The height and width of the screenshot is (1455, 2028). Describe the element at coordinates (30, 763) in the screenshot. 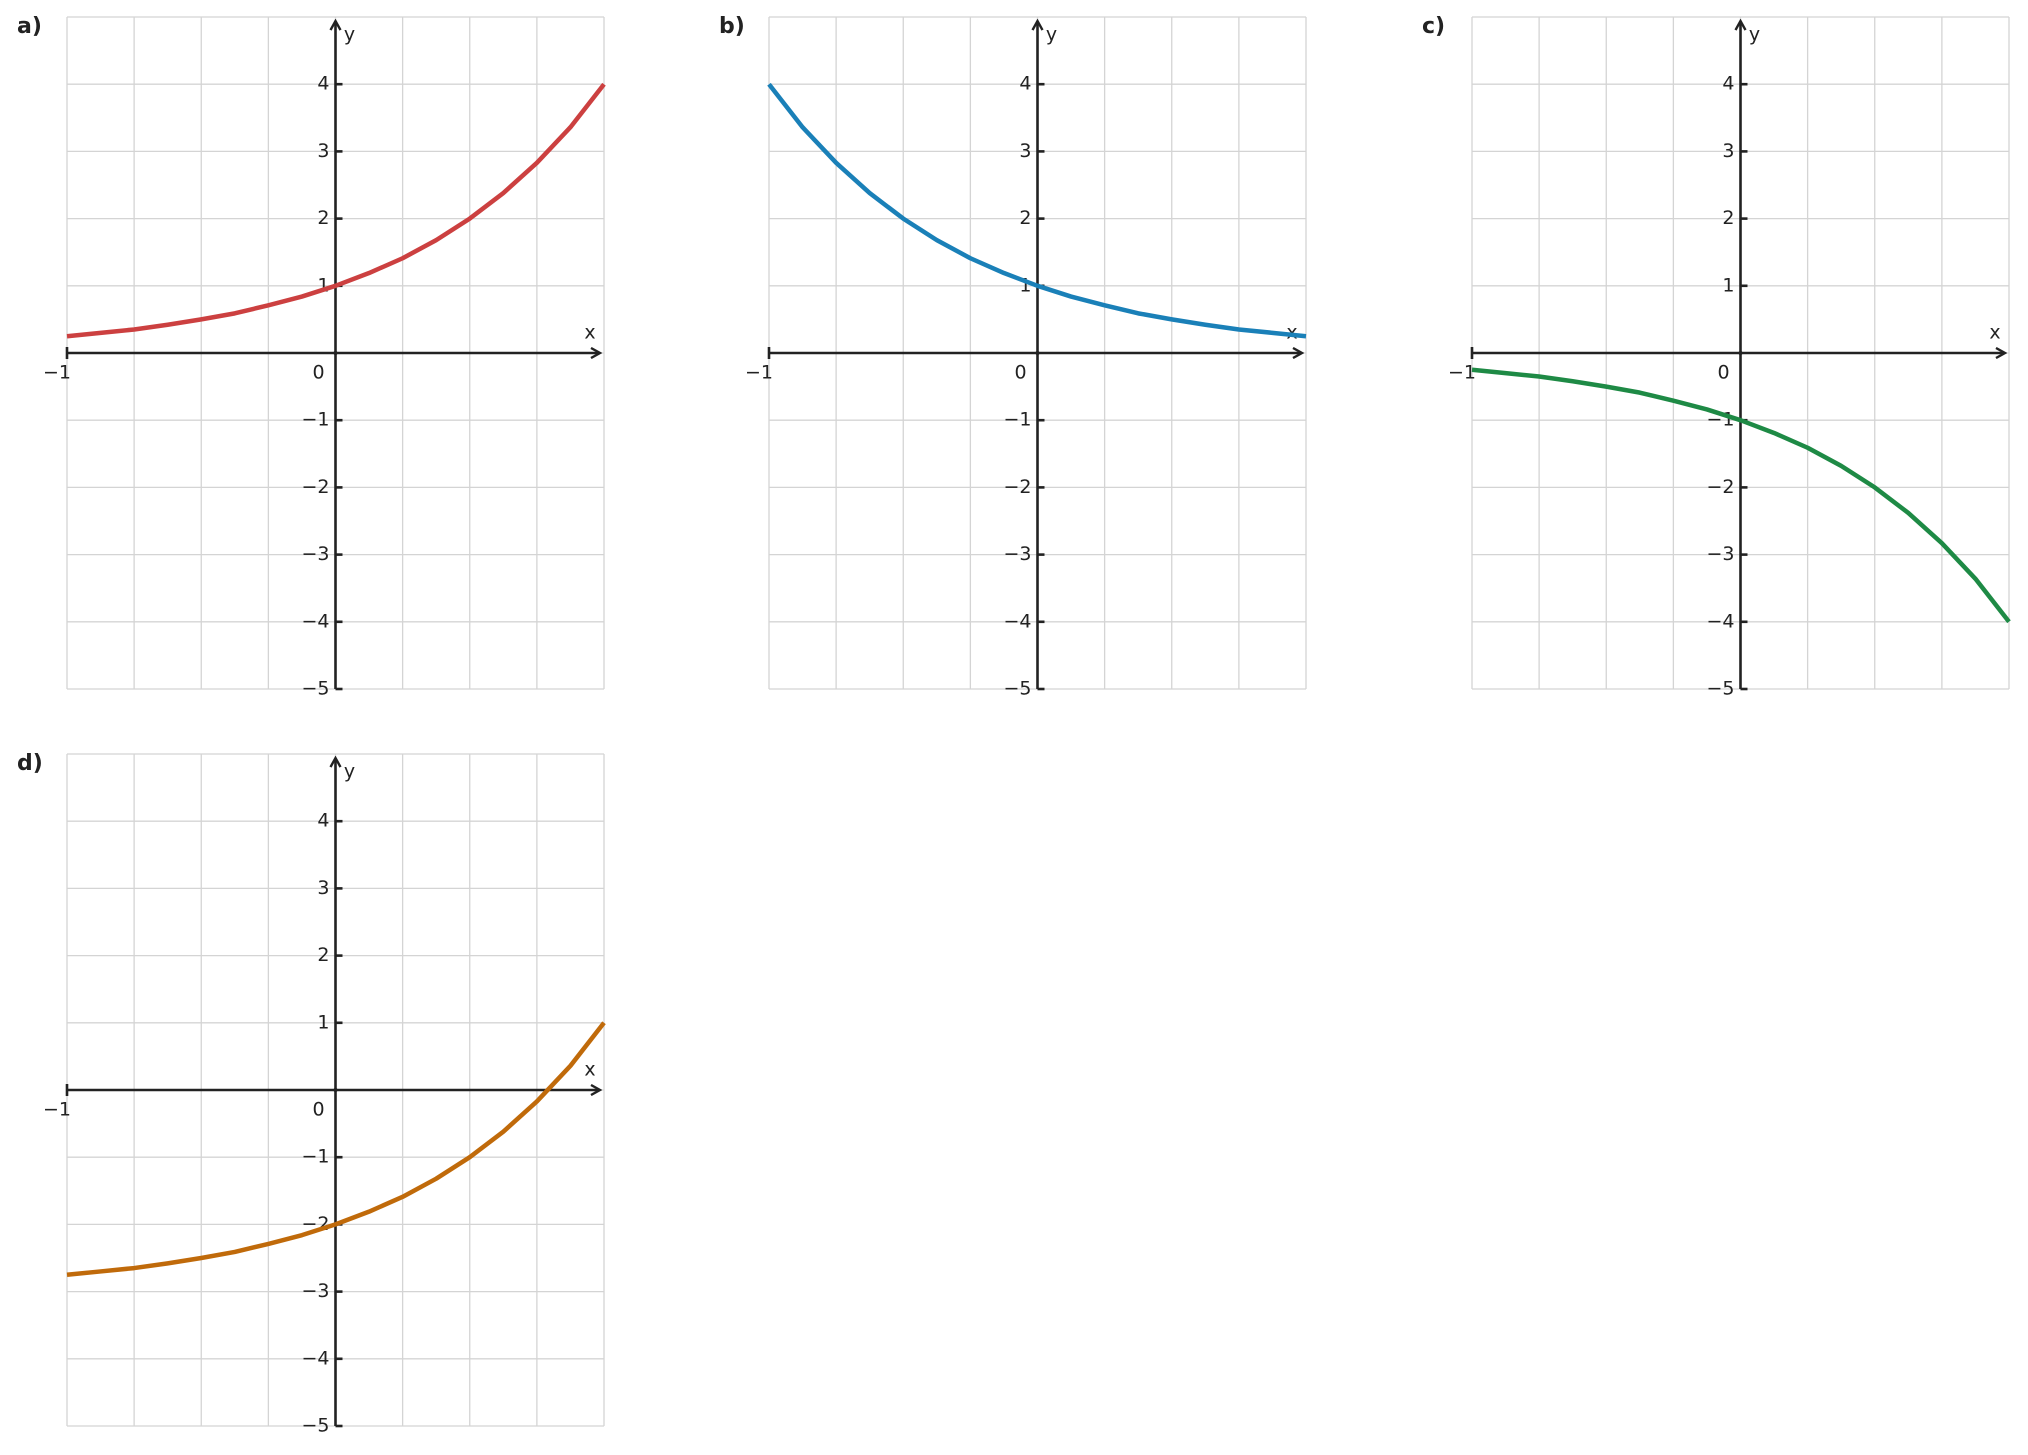

I see `panel-label: d)` at that location.